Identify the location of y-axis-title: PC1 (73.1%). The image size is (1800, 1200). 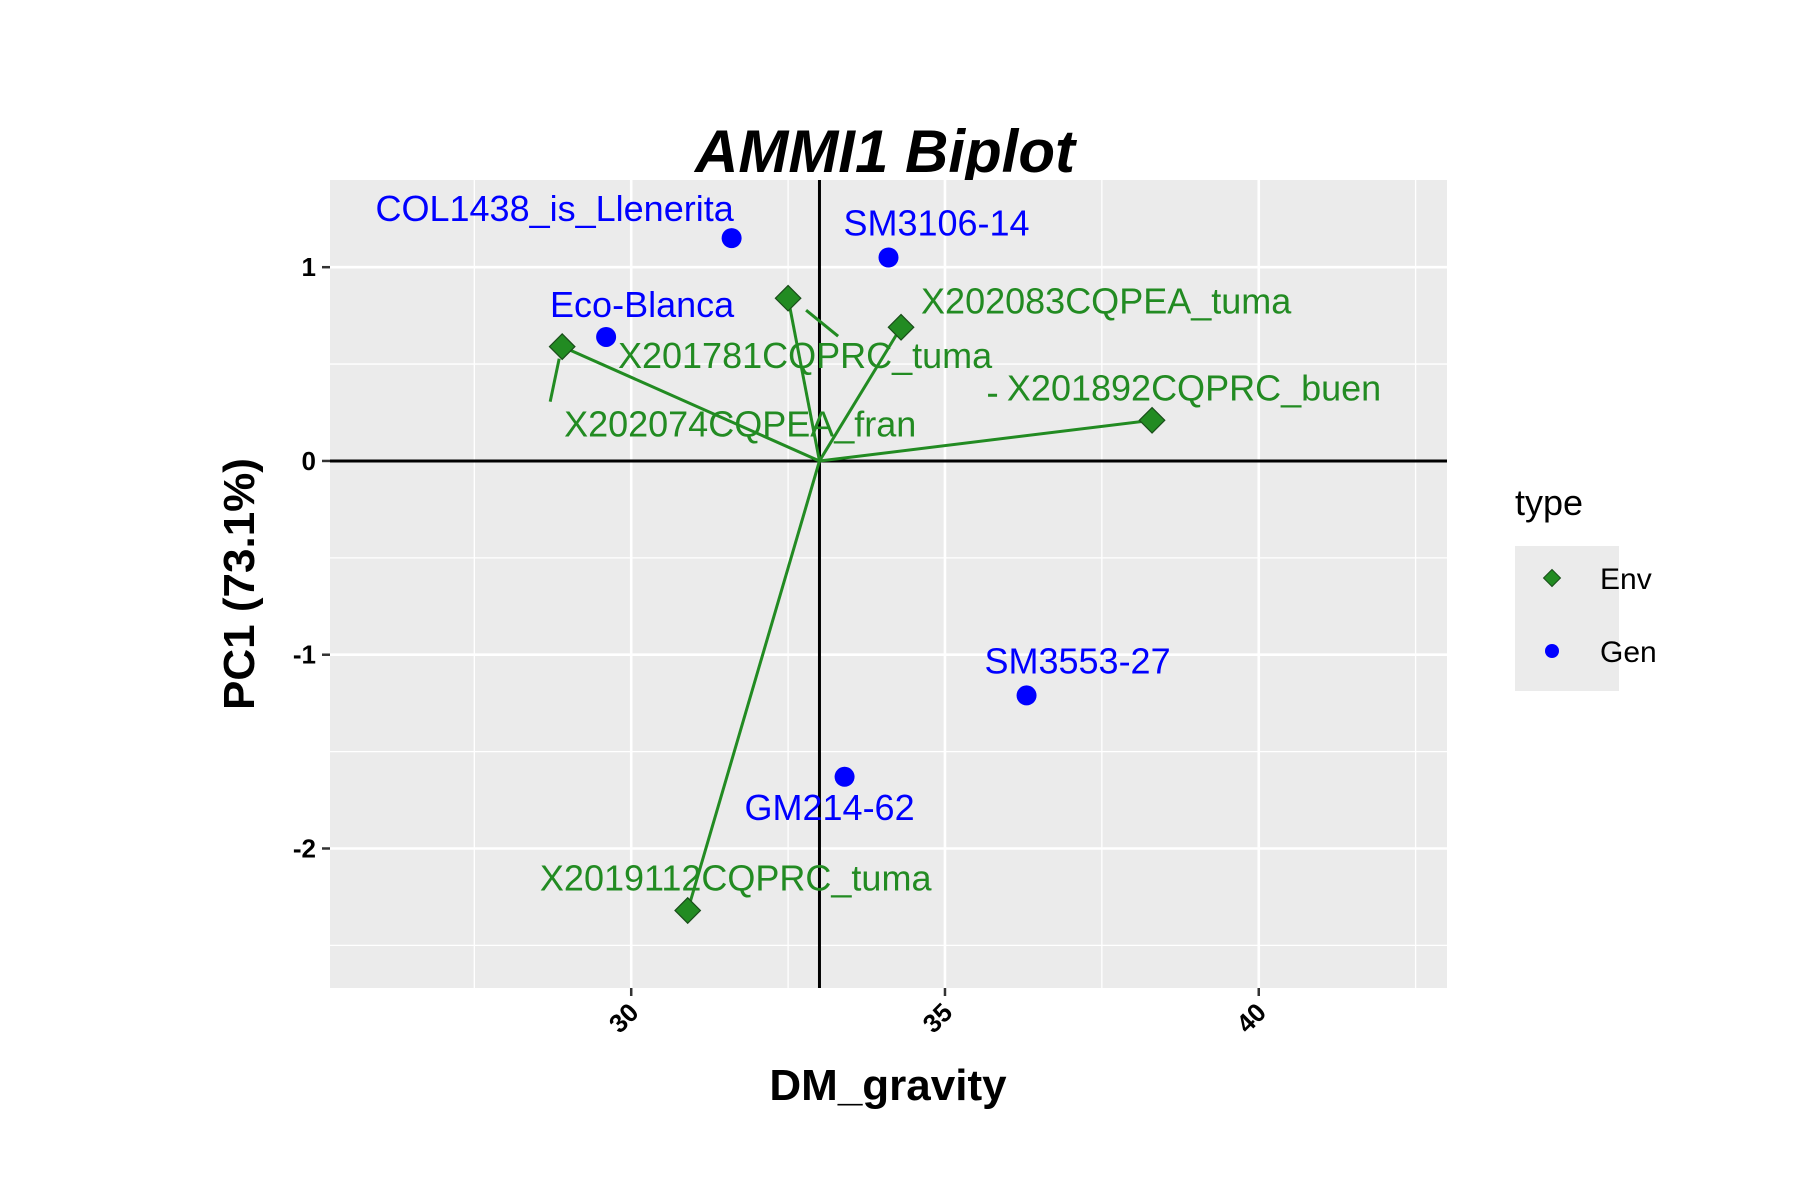
(239, 584).